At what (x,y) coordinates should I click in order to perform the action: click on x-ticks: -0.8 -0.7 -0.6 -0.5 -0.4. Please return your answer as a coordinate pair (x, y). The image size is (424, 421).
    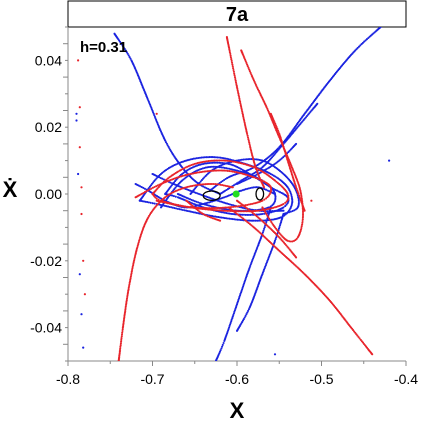
    Looking at the image, I should click on (237, 374).